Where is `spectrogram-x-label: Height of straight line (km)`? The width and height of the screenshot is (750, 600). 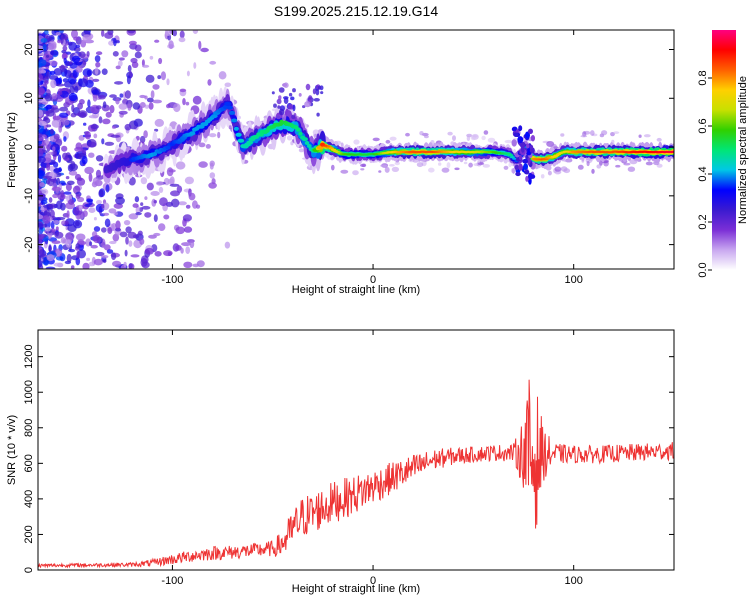
spectrogram-x-label: Height of straight line (km) is located at coordinates (356, 290).